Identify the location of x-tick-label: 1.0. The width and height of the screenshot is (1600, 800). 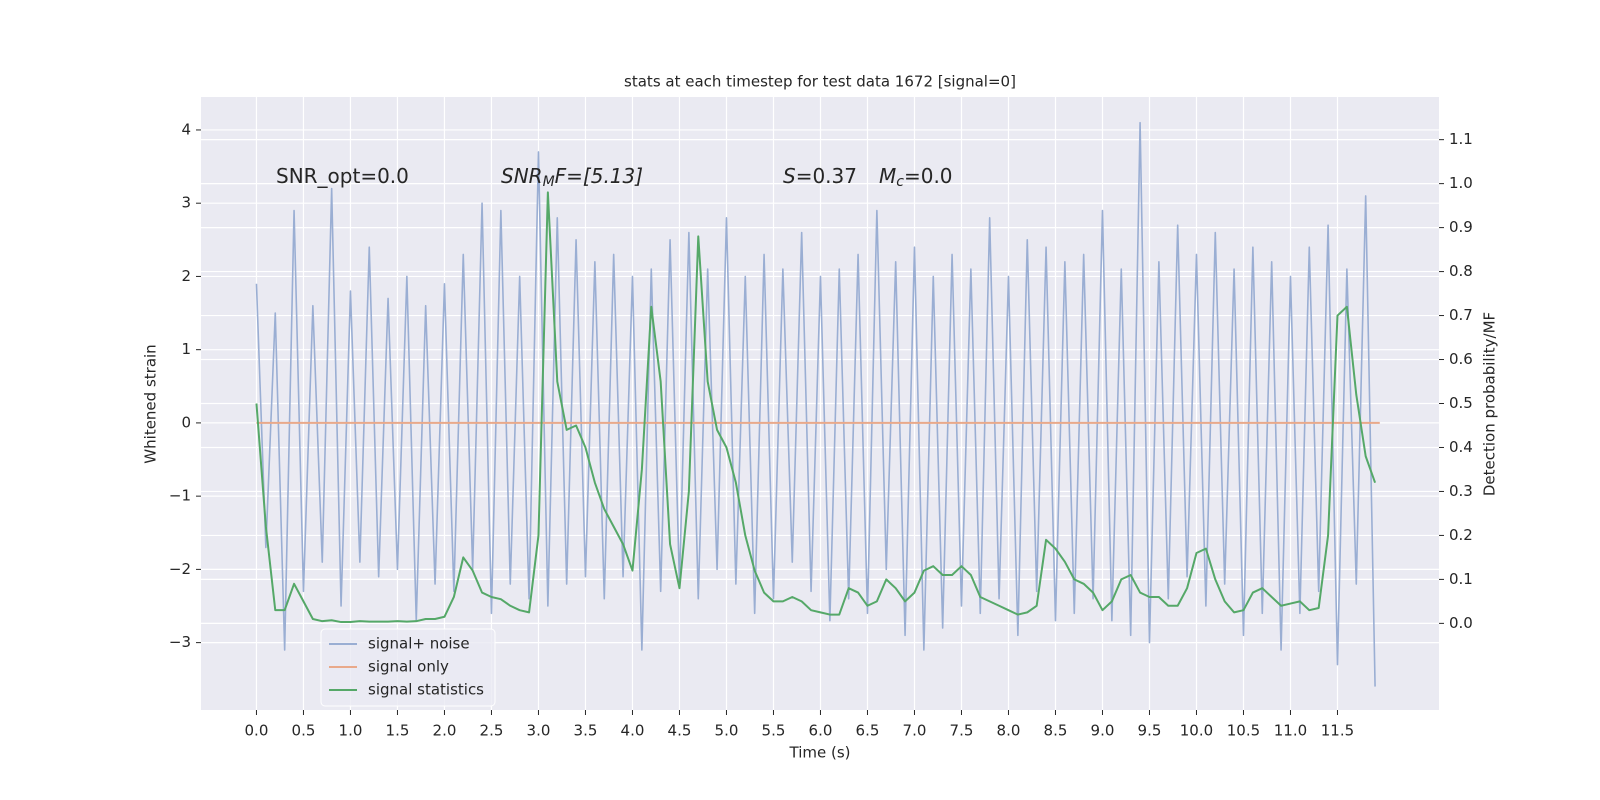
(351, 731).